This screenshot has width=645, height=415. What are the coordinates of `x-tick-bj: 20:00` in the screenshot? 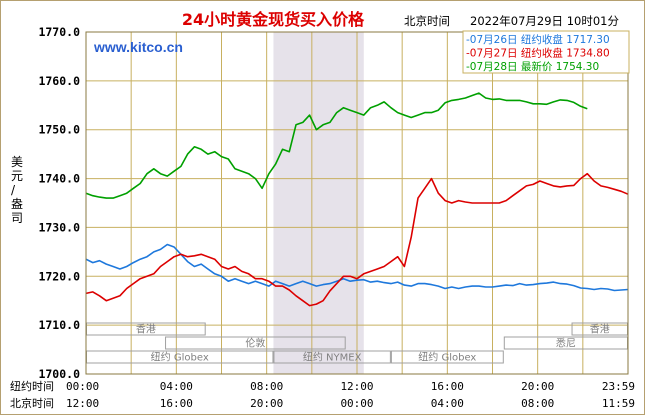 It's located at (266, 403).